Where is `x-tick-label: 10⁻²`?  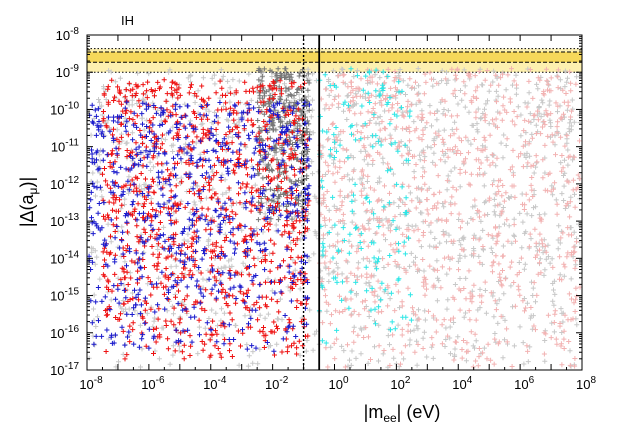 x-tick-label: 10⁻² is located at coordinates (277, 383).